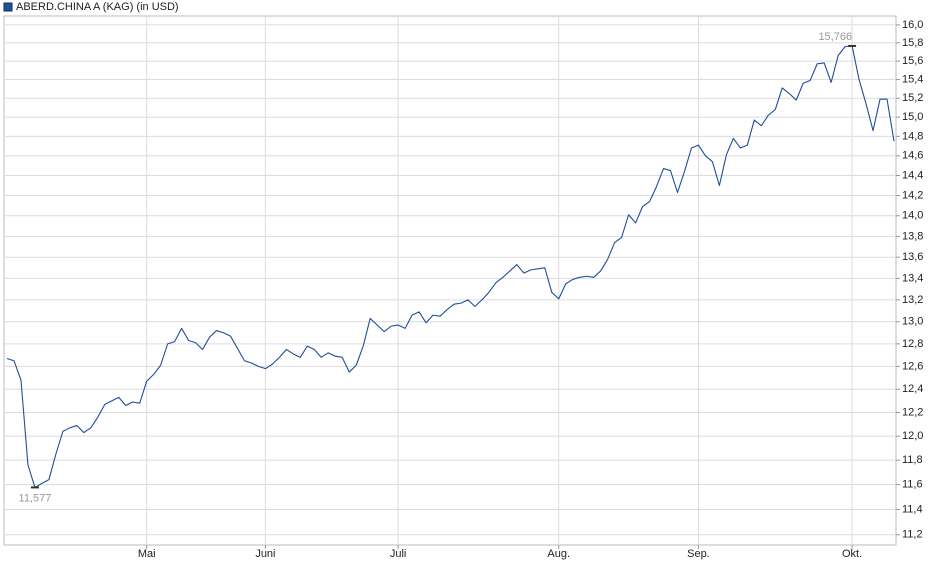 The image size is (940, 579). I want to click on y-tick-label: 11,4, so click(912, 509).